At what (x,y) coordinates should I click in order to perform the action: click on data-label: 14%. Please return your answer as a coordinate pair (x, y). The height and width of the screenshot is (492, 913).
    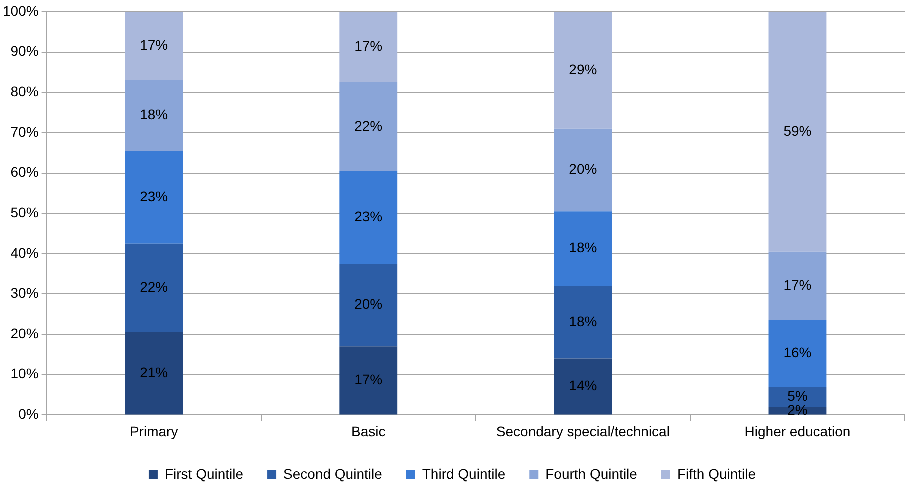
    Looking at the image, I should click on (583, 386).